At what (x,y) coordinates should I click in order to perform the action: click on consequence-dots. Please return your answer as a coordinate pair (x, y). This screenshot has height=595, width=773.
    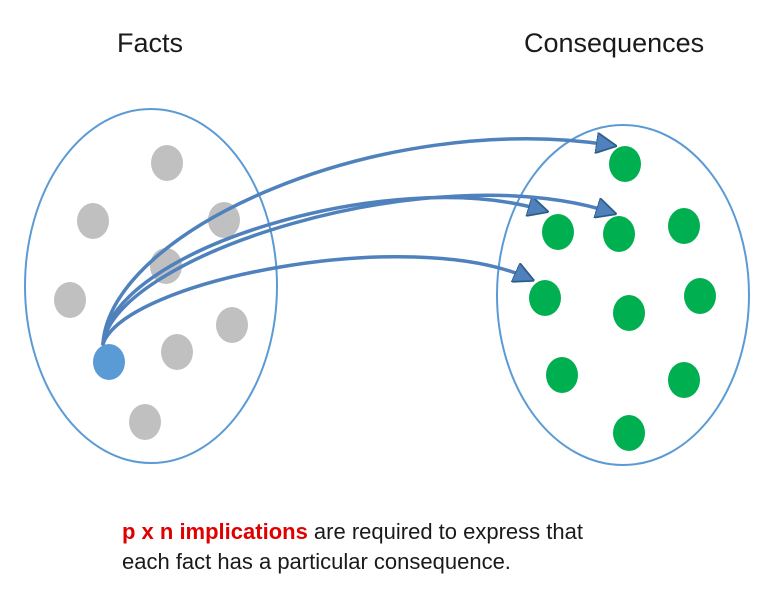
    Looking at the image, I should click on (622, 298).